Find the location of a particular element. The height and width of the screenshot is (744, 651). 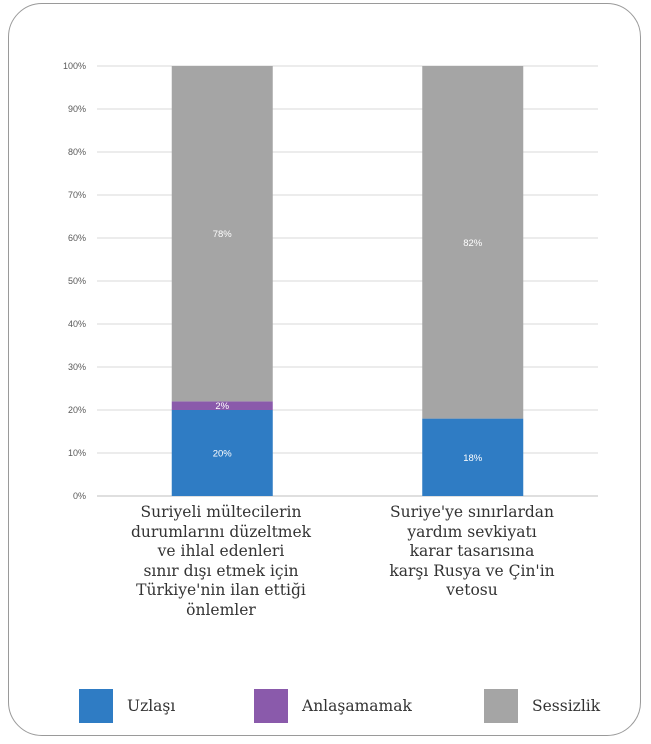

data-label: 18% is located at coordinates (473, 458).